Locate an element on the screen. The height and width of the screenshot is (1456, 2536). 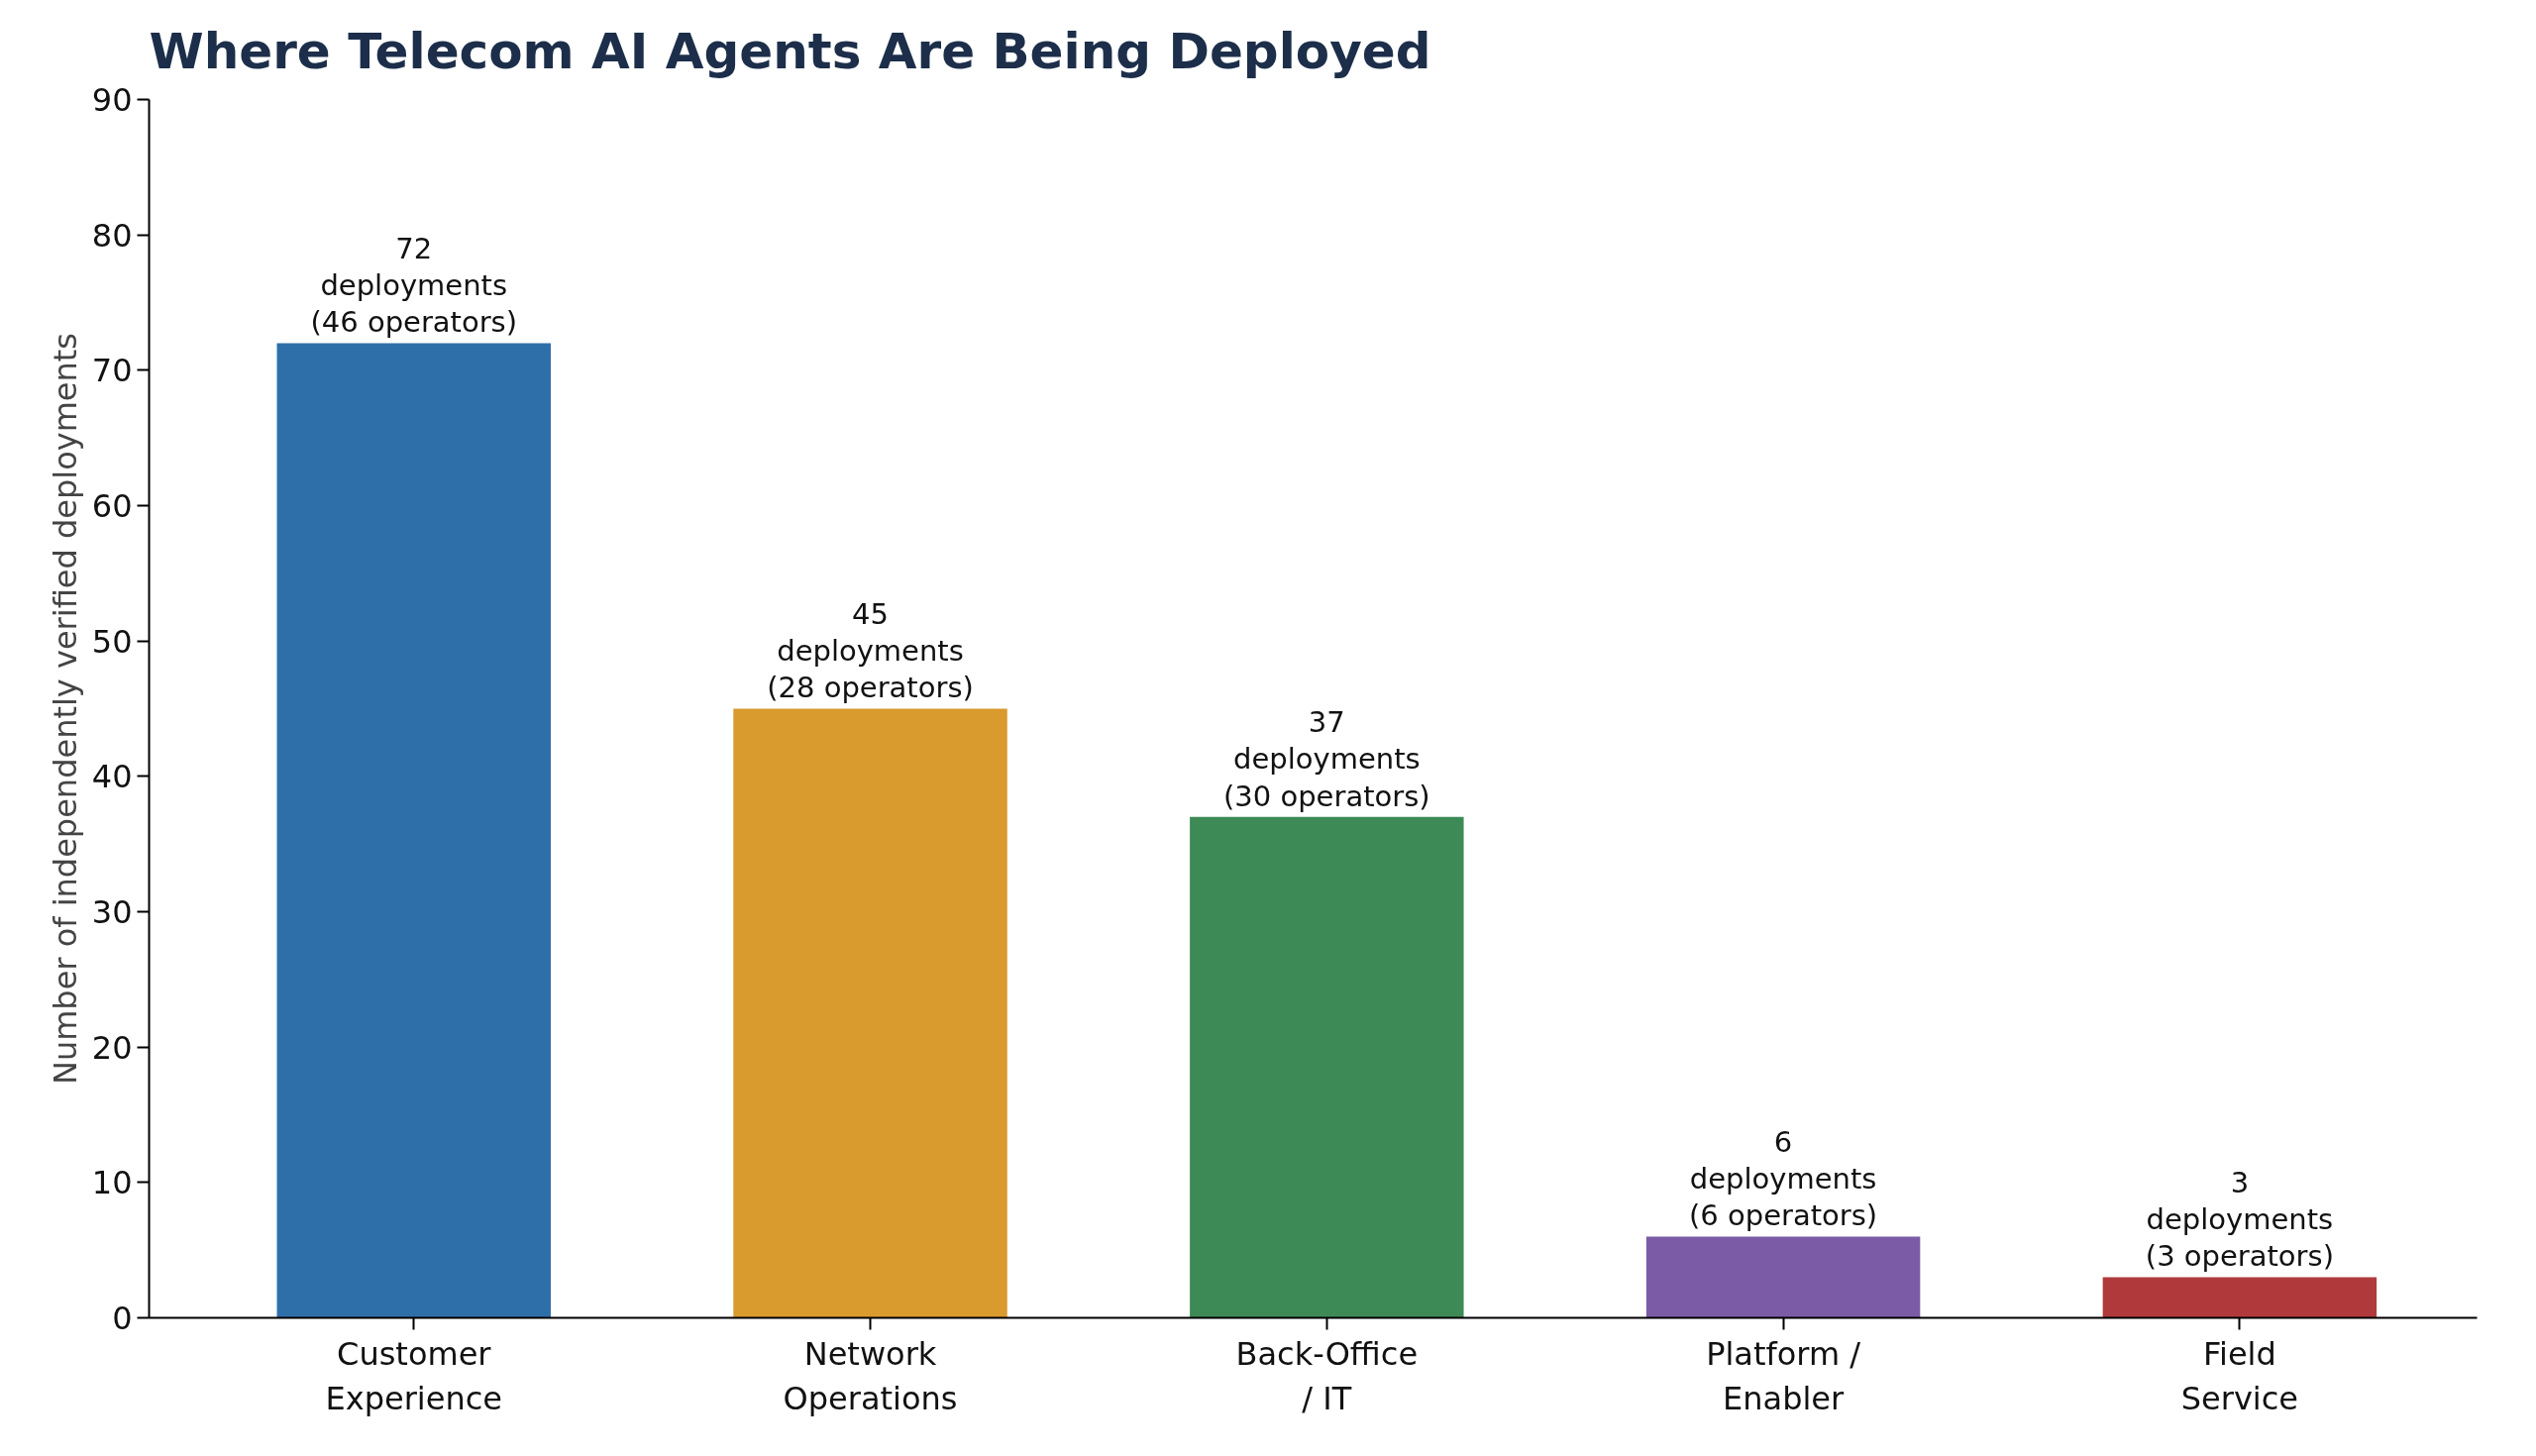
y-tick-label: 0 is located at coordinates (122, 1318).